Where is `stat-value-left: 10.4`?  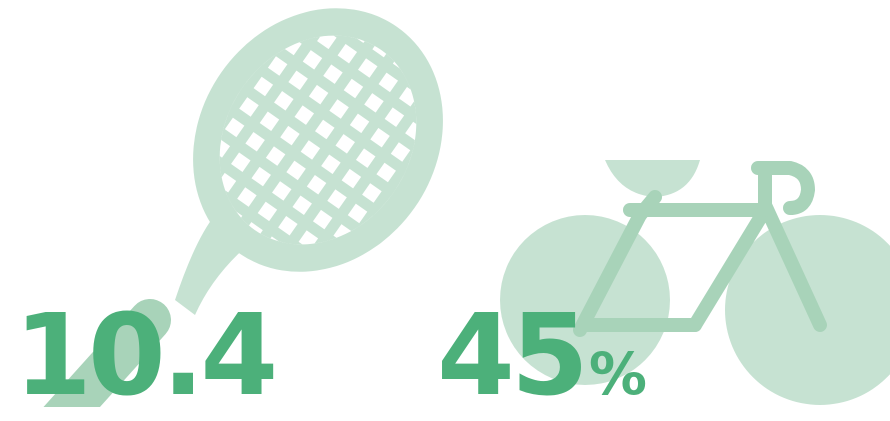
stat-value-left: 10.4 is located at coordinates (146, 356).